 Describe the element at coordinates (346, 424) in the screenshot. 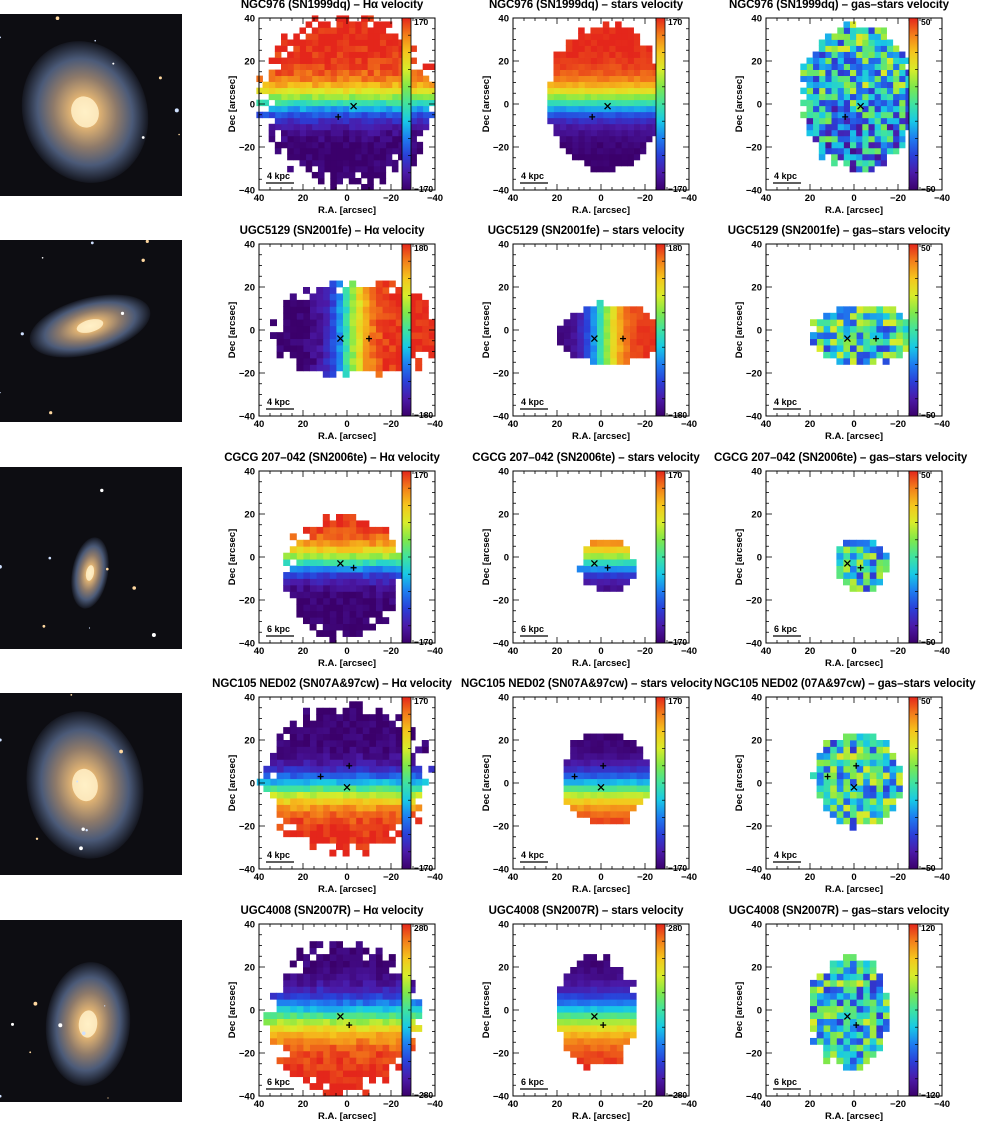

I see `x-tick-label: 0` at that location.